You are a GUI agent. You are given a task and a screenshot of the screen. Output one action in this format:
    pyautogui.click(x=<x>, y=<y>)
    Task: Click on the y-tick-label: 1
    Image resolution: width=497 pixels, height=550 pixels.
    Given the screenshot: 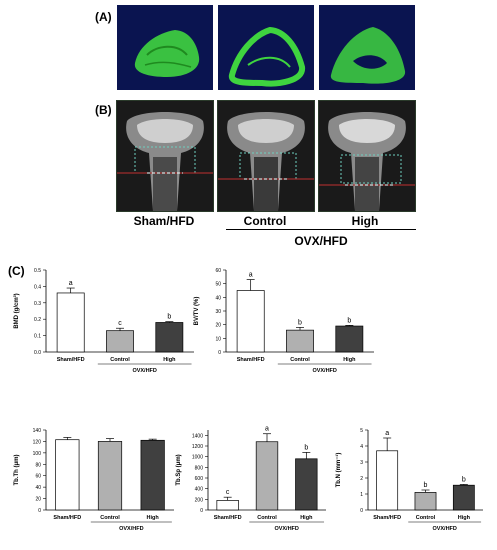 What is the action you would take?
    pyautogui.click(x=361, y=495)
    